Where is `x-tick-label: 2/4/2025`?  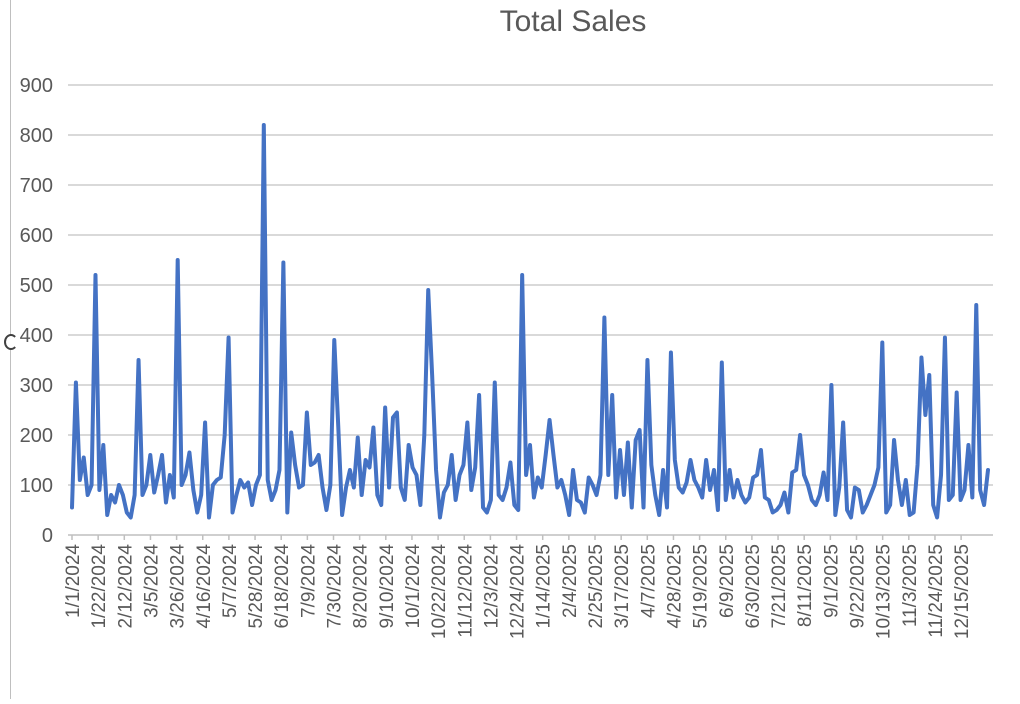
x-tick-label: 2/4/2025 is located at coordinates (570, 581).